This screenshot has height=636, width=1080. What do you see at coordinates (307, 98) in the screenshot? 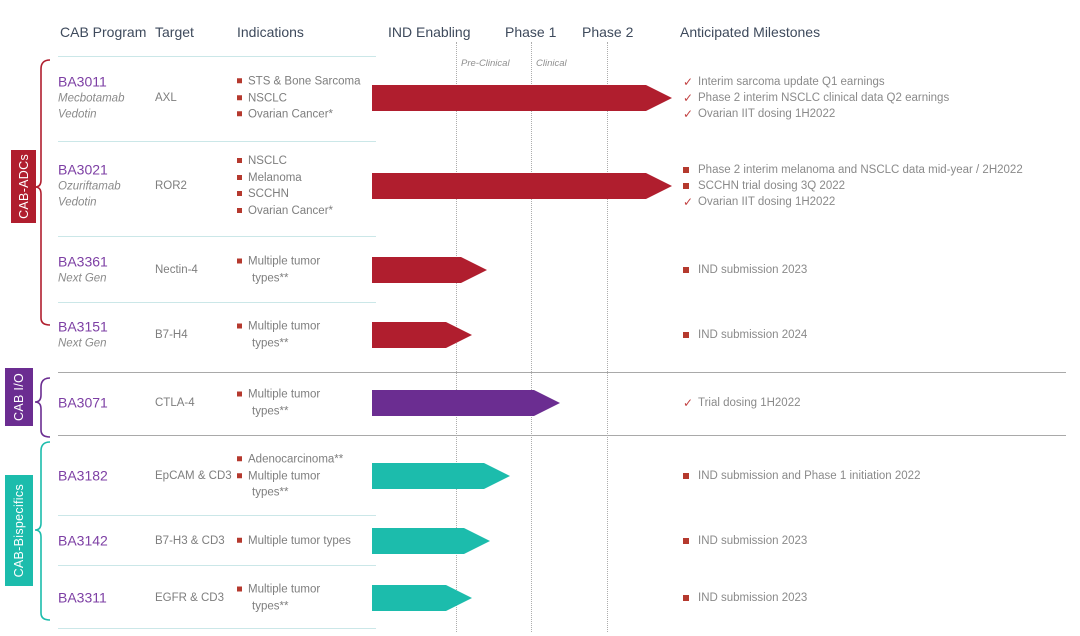
I see `program-indications: STS & Bone Sarcoma NSCLC Ovarian Cancer*` at bounding box center [307, 98].